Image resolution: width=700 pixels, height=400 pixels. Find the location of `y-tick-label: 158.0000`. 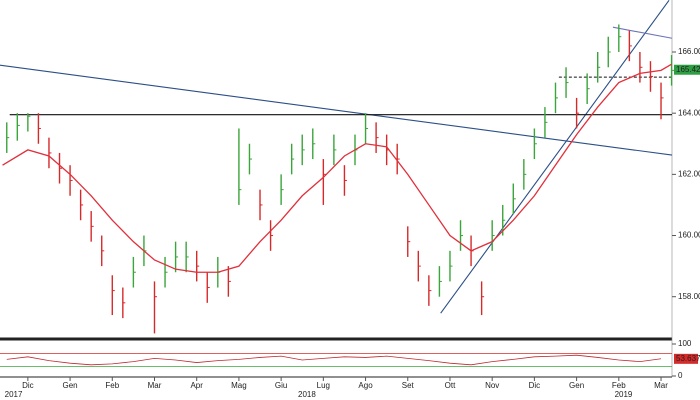

y-tick-label: 158.0000 is located at coordinates (689, 296).